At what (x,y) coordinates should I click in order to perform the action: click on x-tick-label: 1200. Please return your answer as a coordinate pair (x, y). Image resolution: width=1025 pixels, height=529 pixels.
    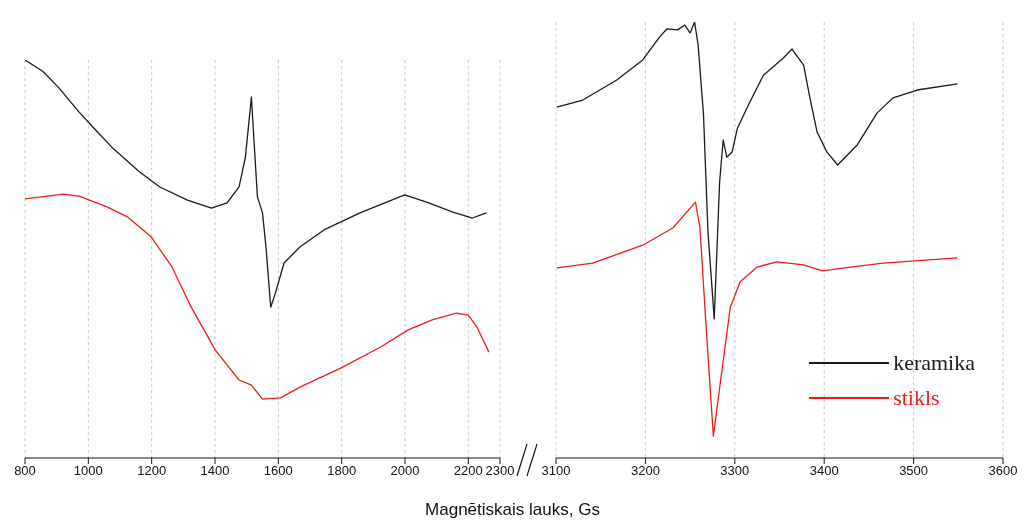
    Looking at the image, I should click on (152, 471).